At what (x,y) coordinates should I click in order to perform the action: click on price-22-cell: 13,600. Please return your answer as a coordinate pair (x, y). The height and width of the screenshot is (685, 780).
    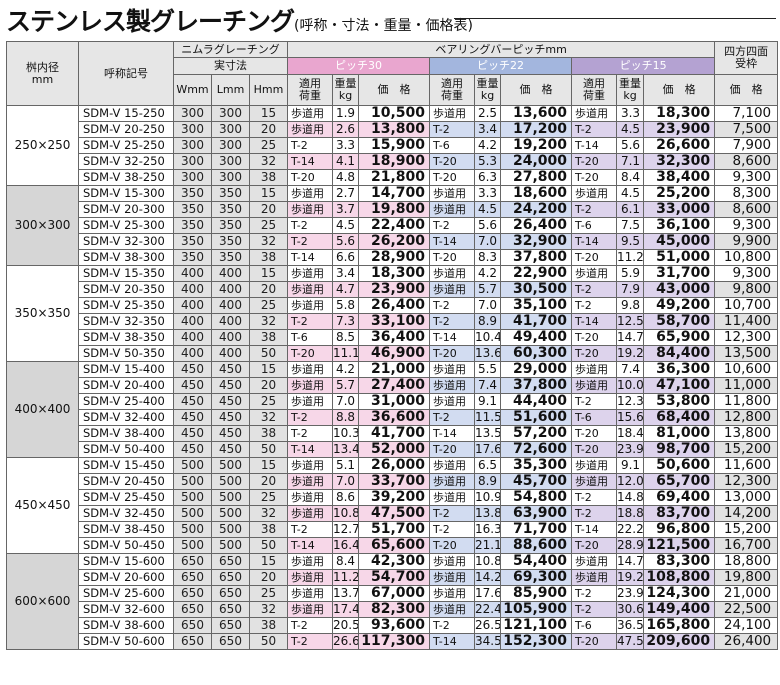
    Looking at the image, I should click on (536, 113).